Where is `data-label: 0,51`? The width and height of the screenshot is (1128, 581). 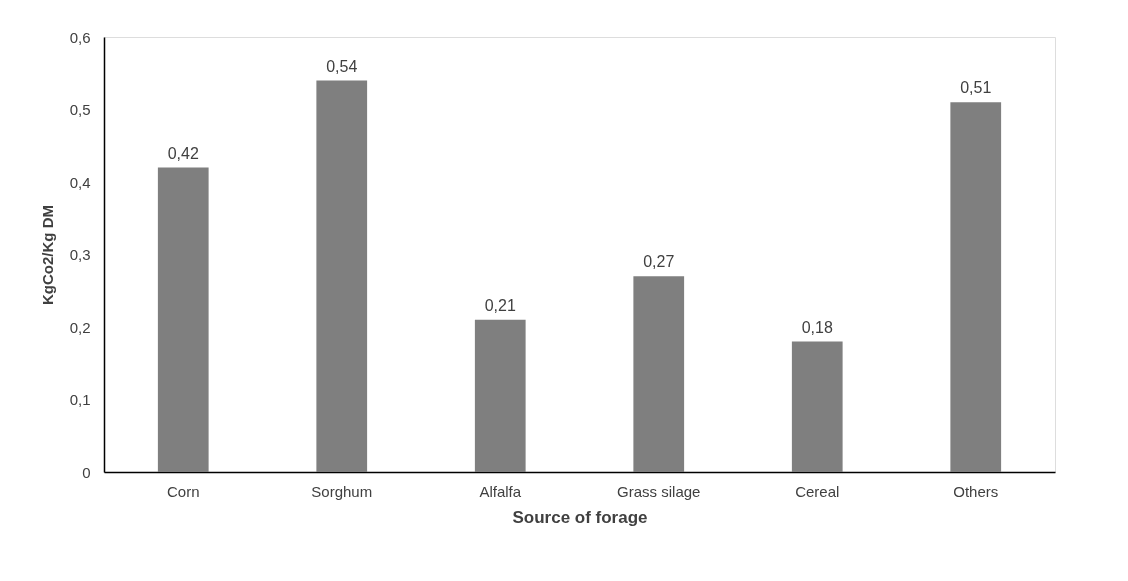
data-label: 0,51 is located at coordinates (976, 88).